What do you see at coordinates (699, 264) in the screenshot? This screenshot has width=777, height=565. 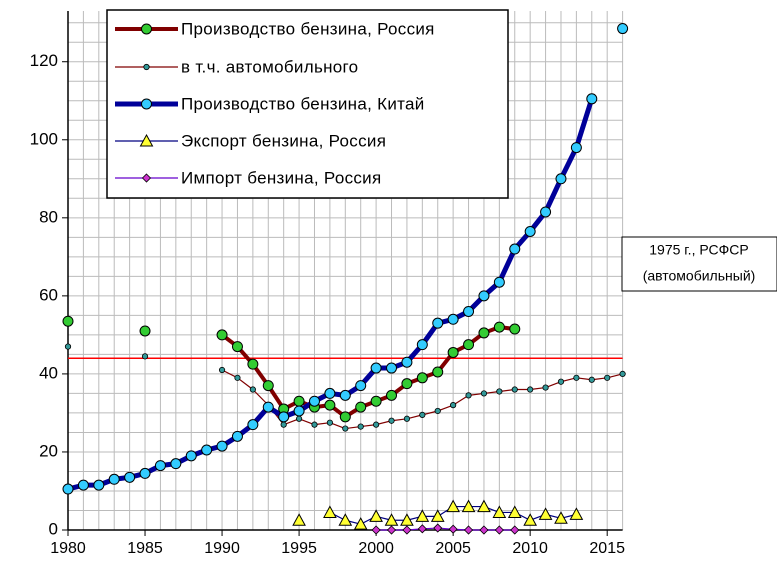 I see `annotation-box` at bounding box center [699, 264].